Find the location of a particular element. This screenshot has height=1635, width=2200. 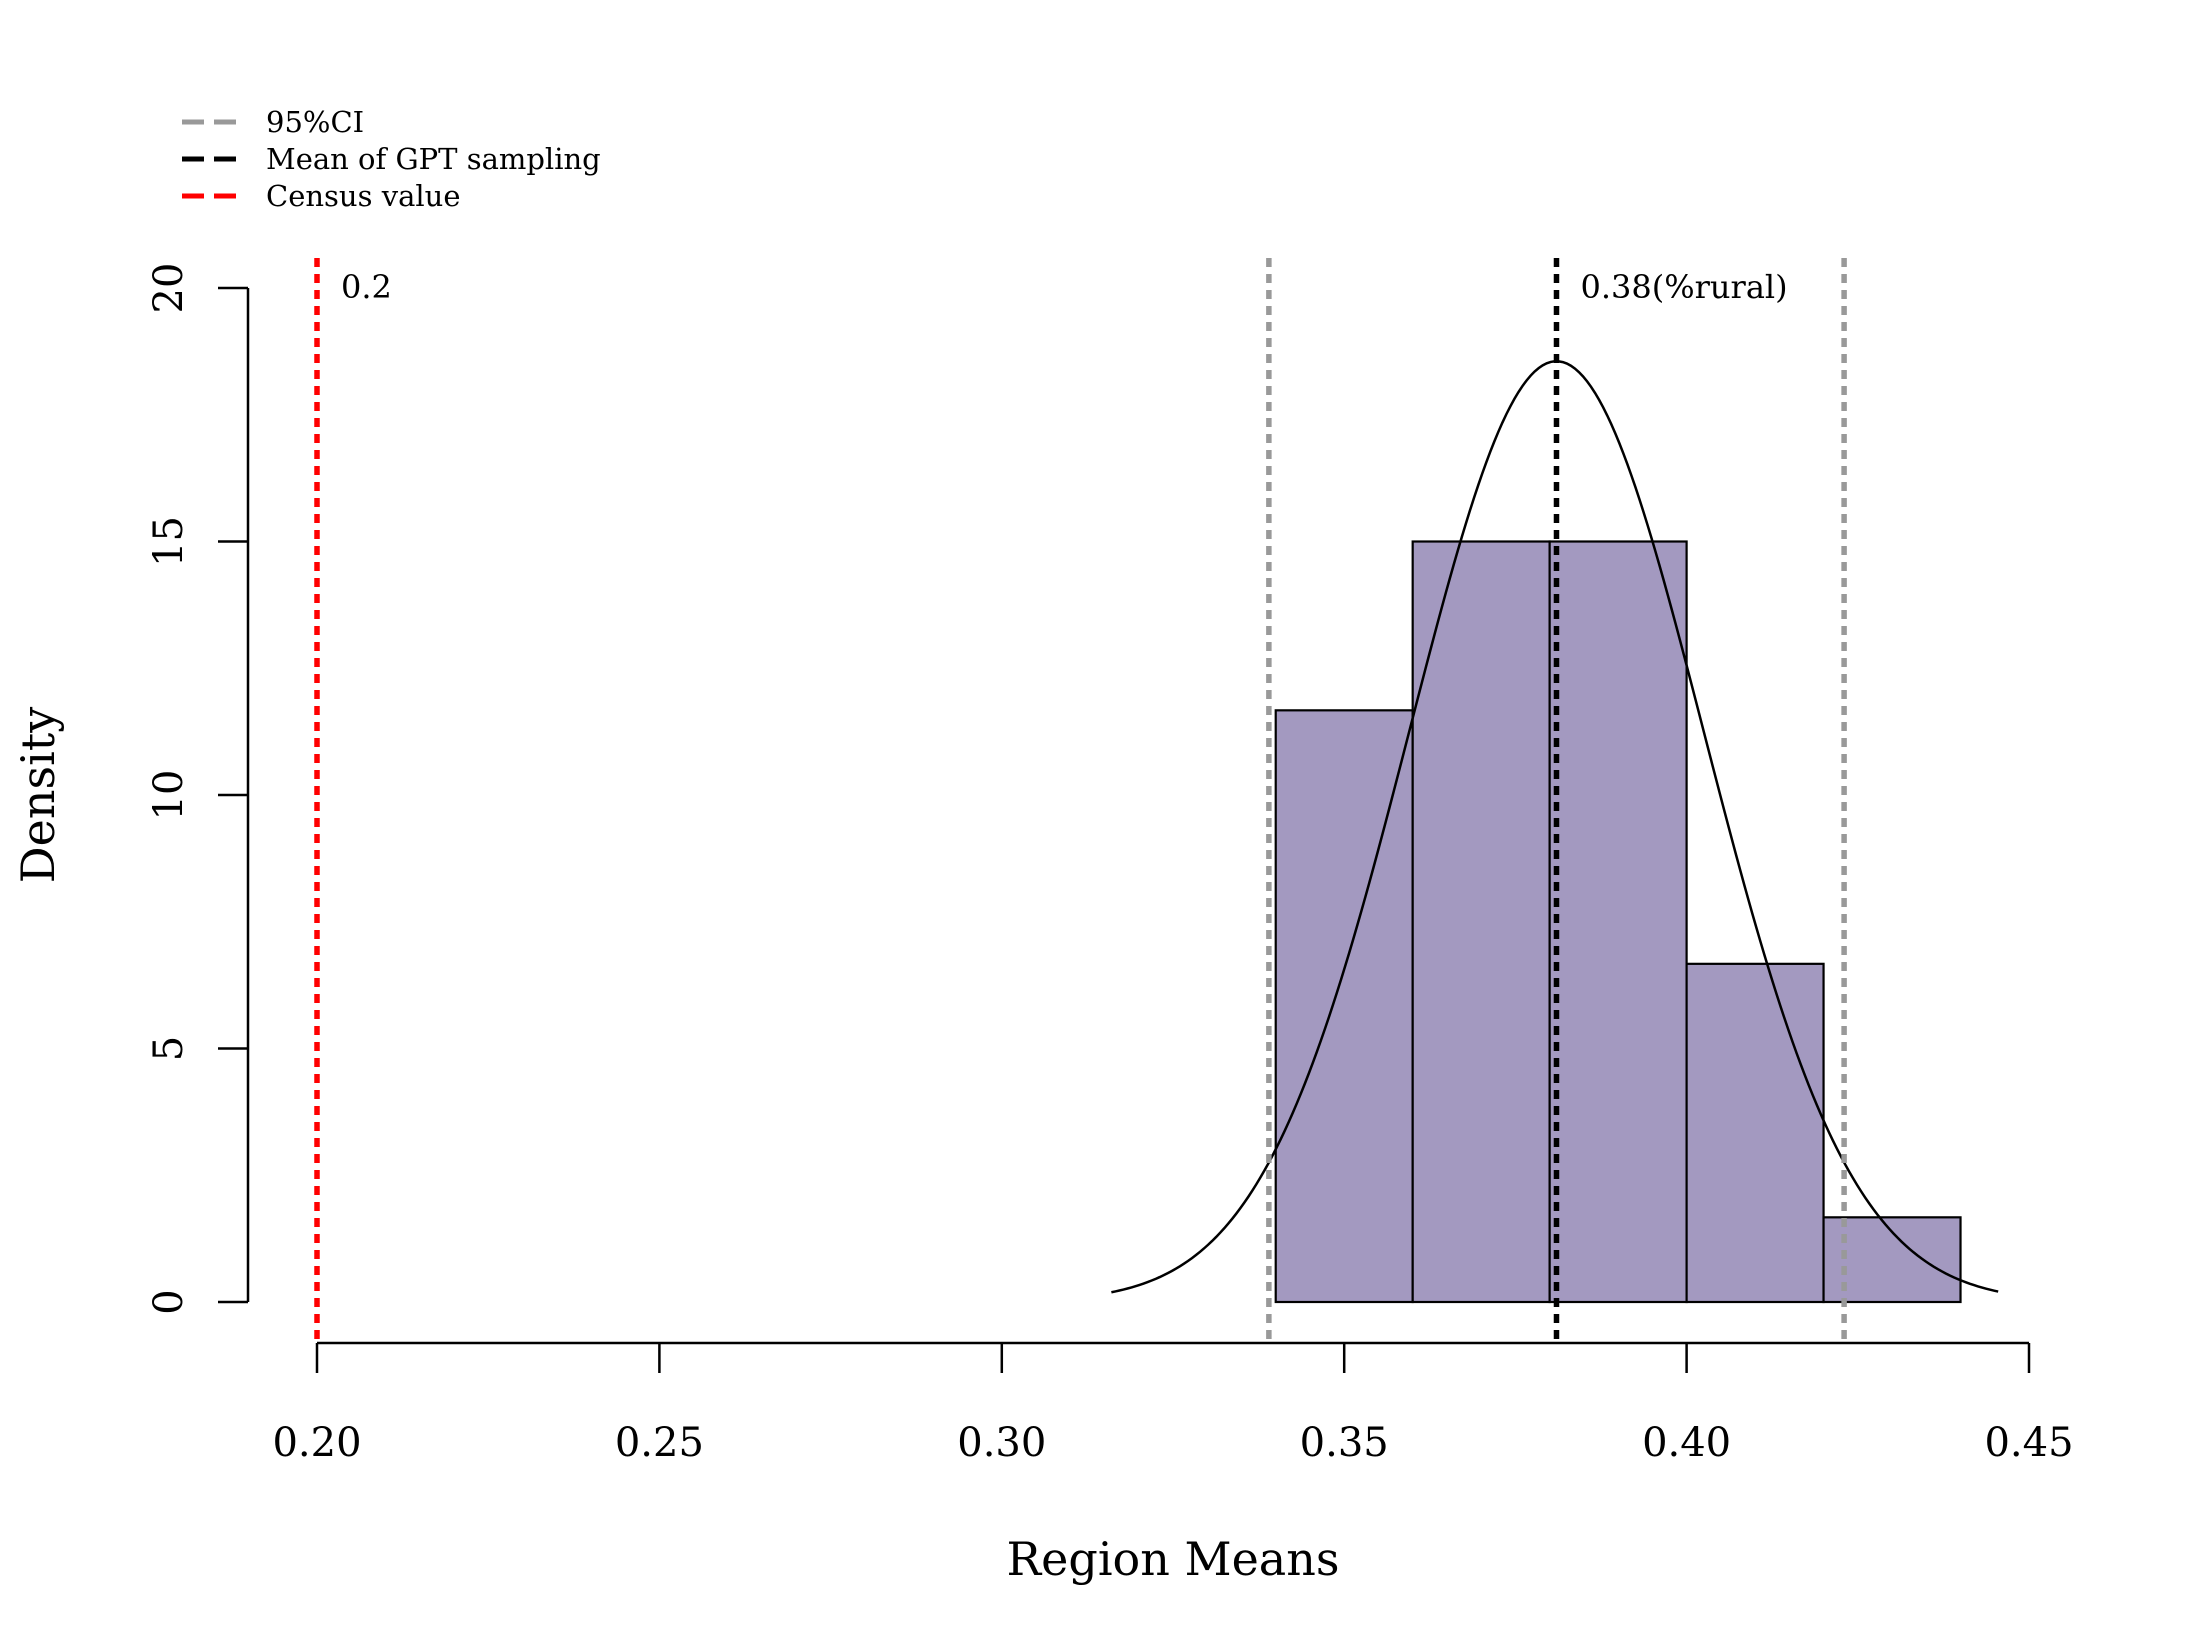

legend-entry: 95%CI is located at coordinates (273, 122).